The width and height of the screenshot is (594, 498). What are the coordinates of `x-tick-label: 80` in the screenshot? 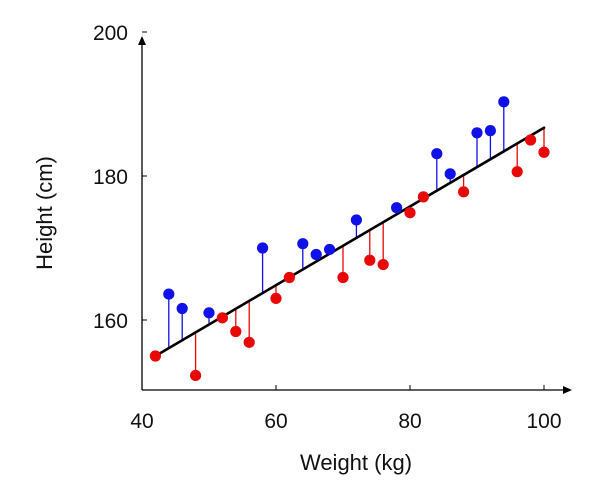 It's located at (409, 421).